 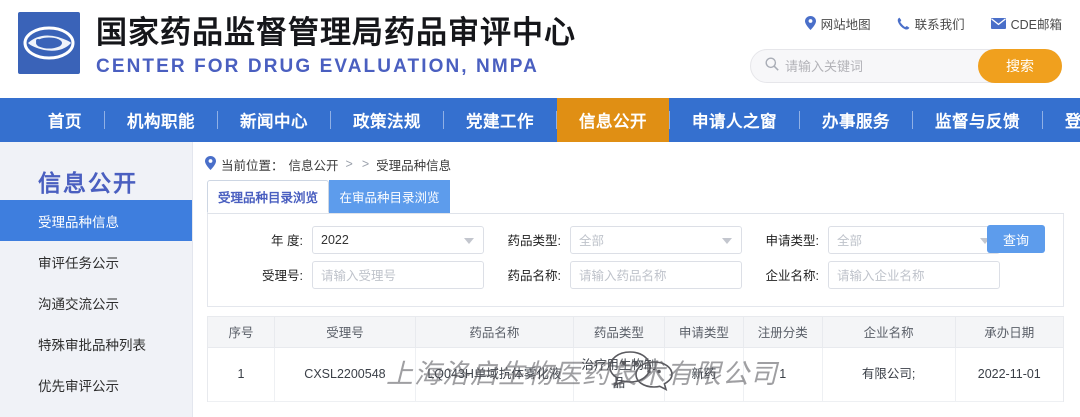 I want to click on contact-us-link: 联系我们, so click(x=931, y=23).